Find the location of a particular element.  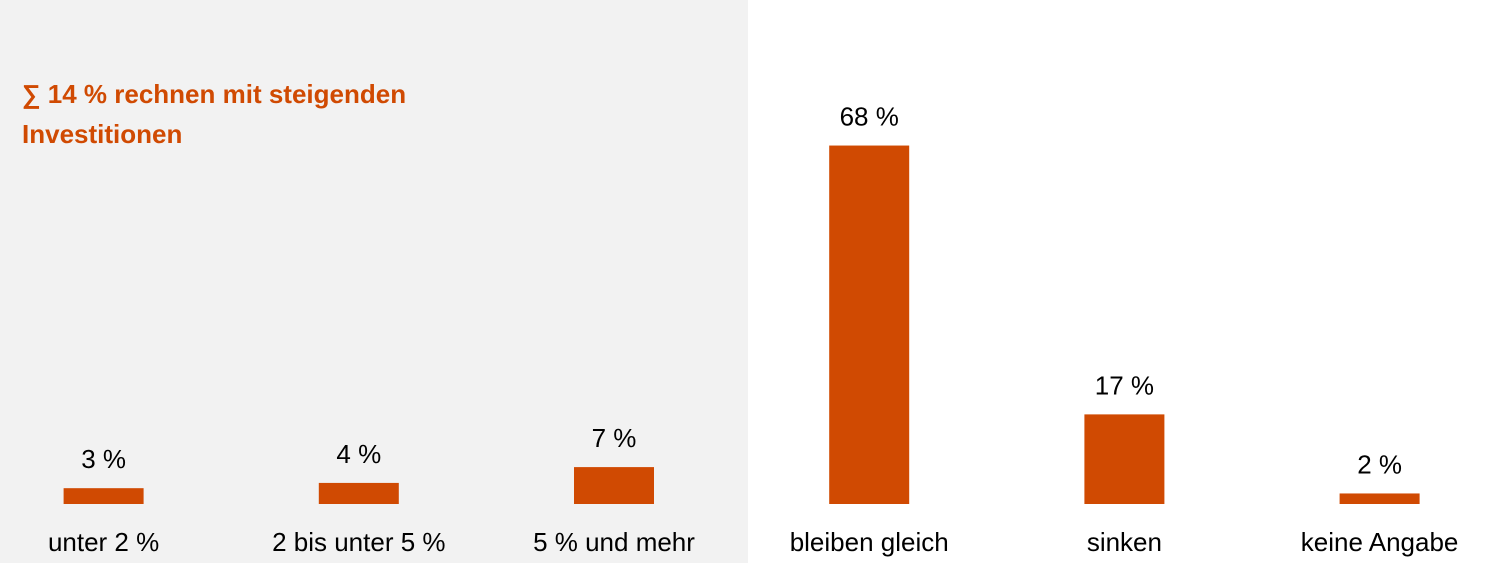

value-label: 17 % is located at coordinates (1124, 385).